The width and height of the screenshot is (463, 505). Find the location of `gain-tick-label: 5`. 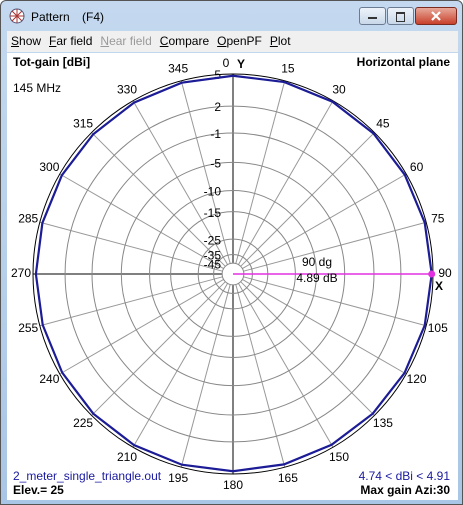

gain-tick-label: 5 is located at coordinates (217, 75).